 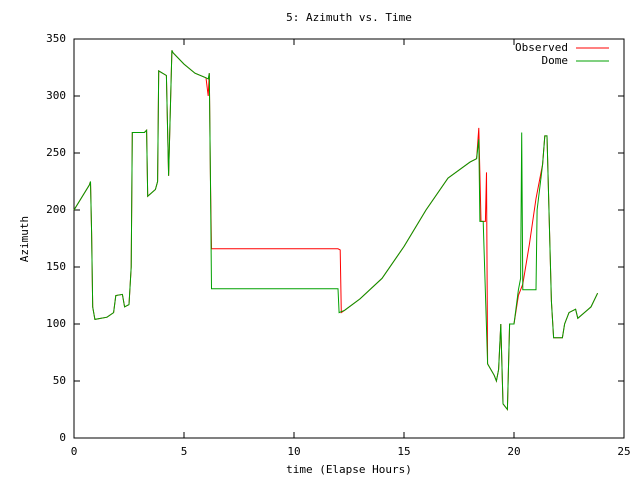 What do you see at coordinates (513, 451) in the screenshot?
I see `x-tick-label: 20` at bounding box center [513, 451].